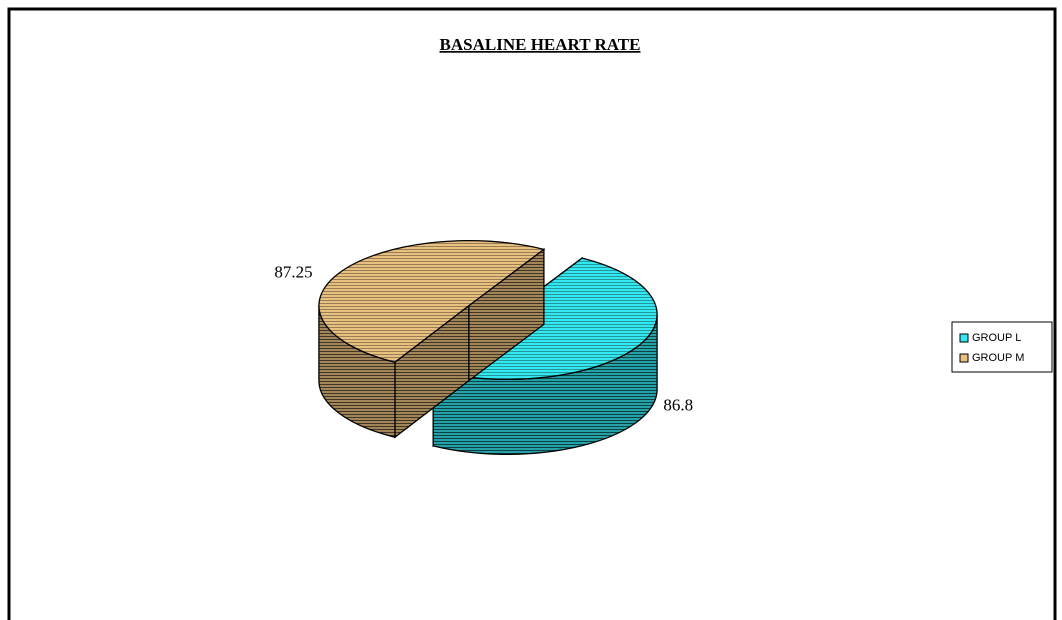 The width and height of the screenshot is (1062, 620). I want to click on legend-box, so click(1002, 347).